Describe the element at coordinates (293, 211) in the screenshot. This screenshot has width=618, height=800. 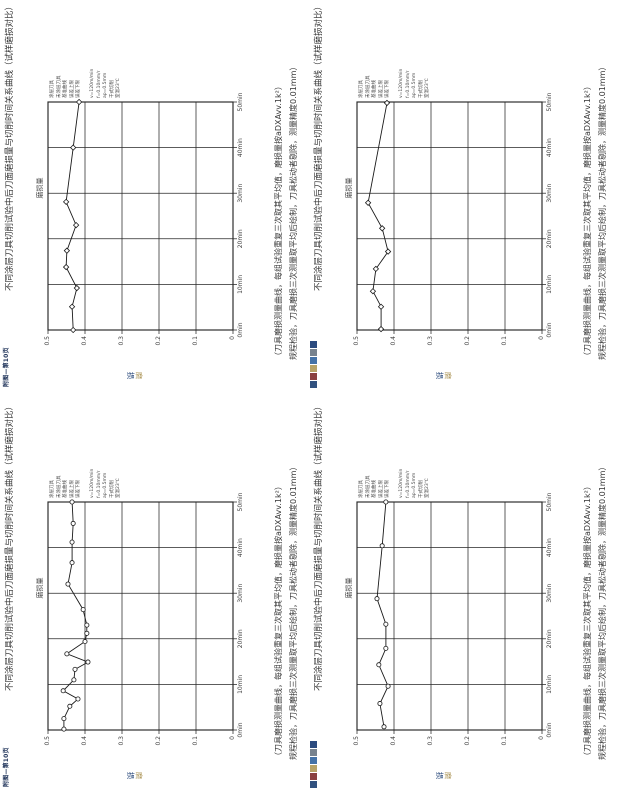
I see `figure-caption-line2: 规程检验，刀具磨损三次测量取平均后绘制，刀具松动者剔除，测量精度0.01mm）` at that location.